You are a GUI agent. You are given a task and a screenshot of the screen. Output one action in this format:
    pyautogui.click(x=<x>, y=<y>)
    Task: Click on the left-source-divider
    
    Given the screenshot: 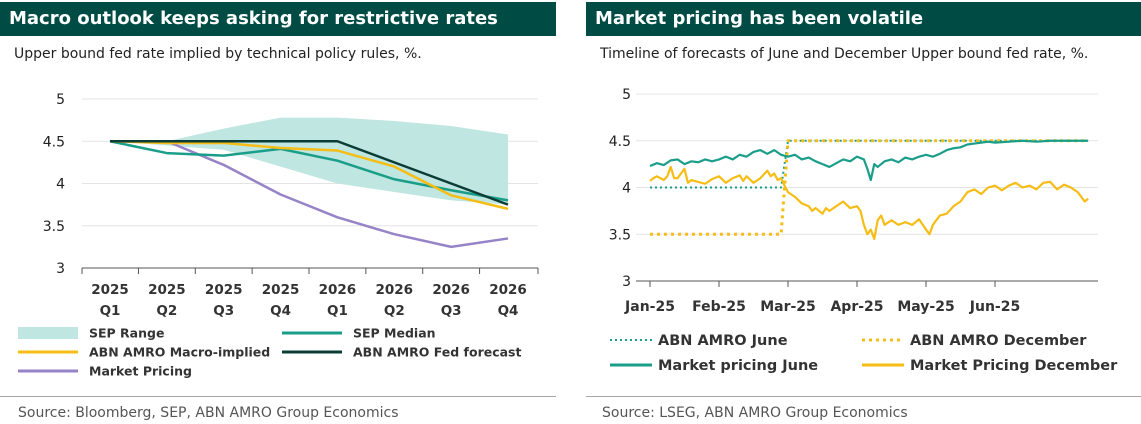 What is the action you would take?
    pyautogui.click(x=278, y=396)
    